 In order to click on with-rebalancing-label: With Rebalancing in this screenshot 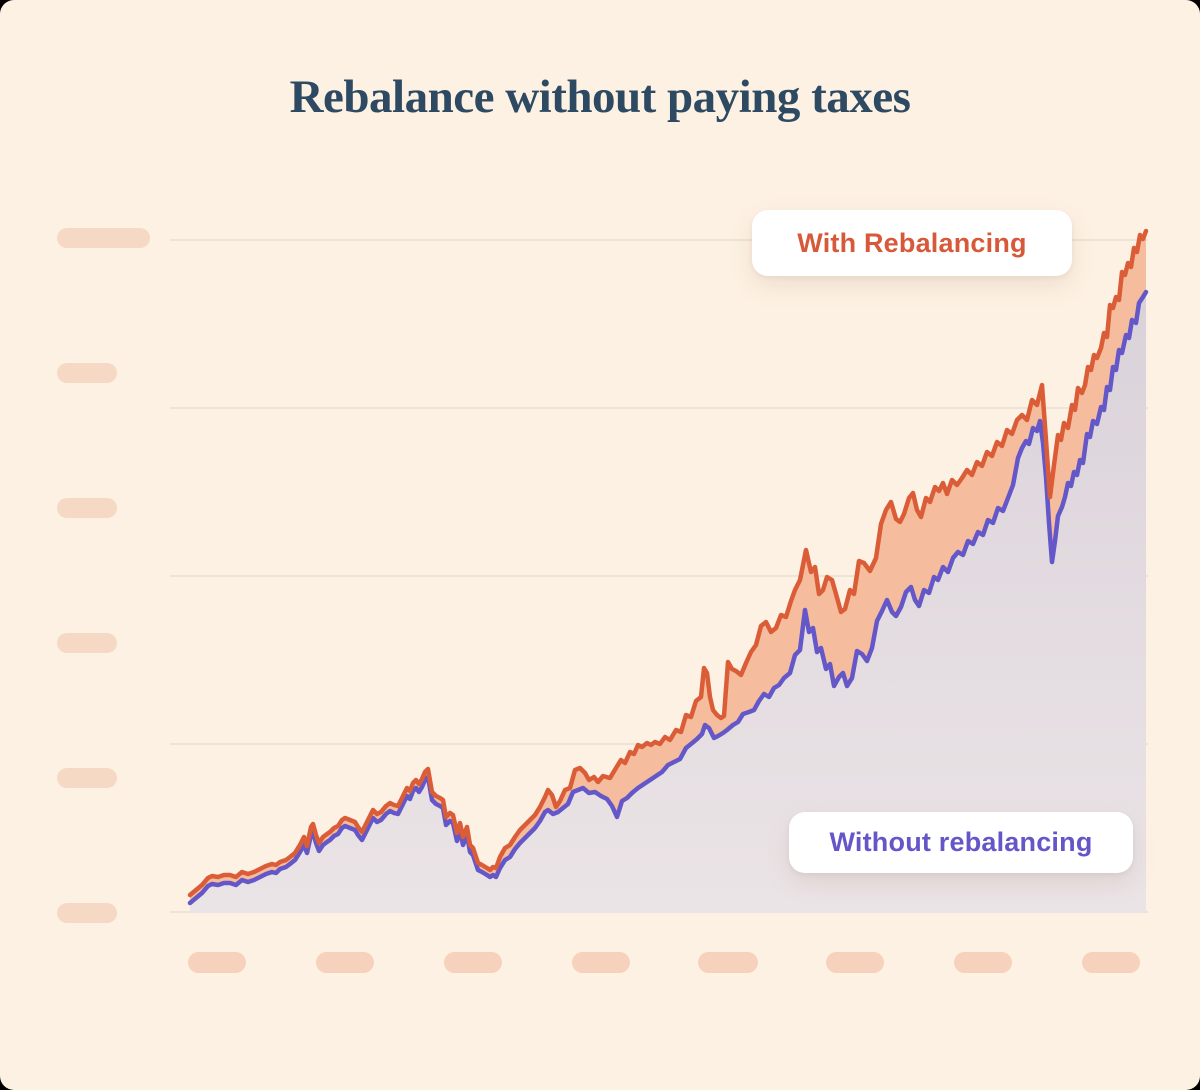, I will do `click(912, 243)`.